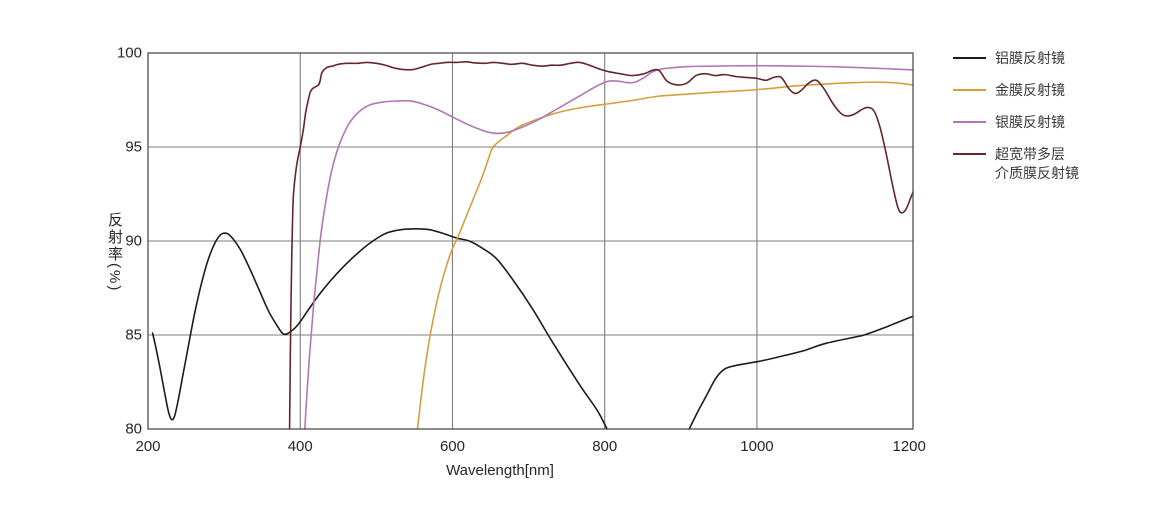 The height and width of the screenshot is (520, 1152). Describe the element at coordinates (909, 446) in the screenshot. I see `x-tick-label: 1200` at that location.